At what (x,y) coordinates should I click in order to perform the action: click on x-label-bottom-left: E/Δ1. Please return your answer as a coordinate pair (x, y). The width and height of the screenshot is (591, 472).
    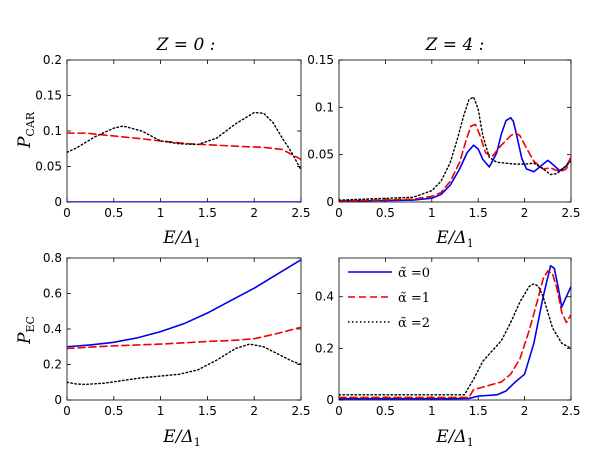
    Looking at the image, I should click on (181, 438).